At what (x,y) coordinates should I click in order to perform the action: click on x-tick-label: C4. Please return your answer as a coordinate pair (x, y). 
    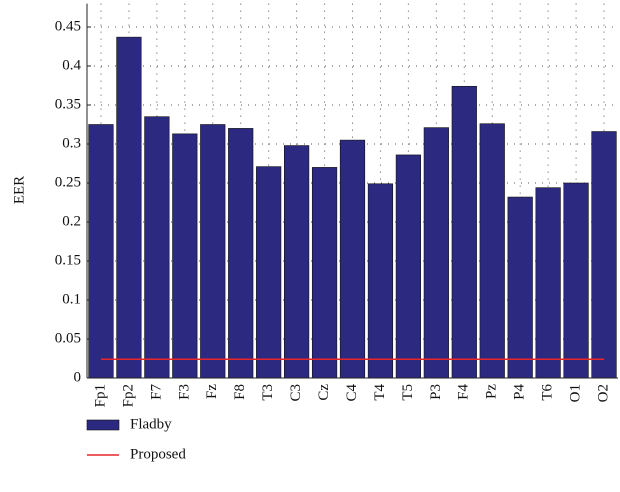
    Looking at the image, I should click on (352, 393).